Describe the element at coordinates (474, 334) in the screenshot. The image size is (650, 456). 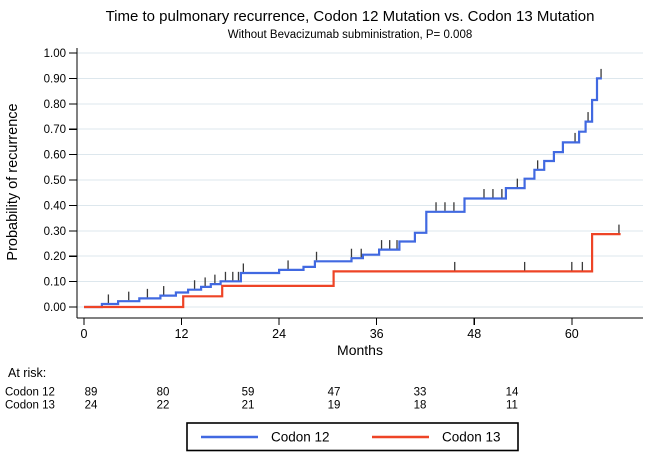
I see `x-tick-label: 48` at that location.